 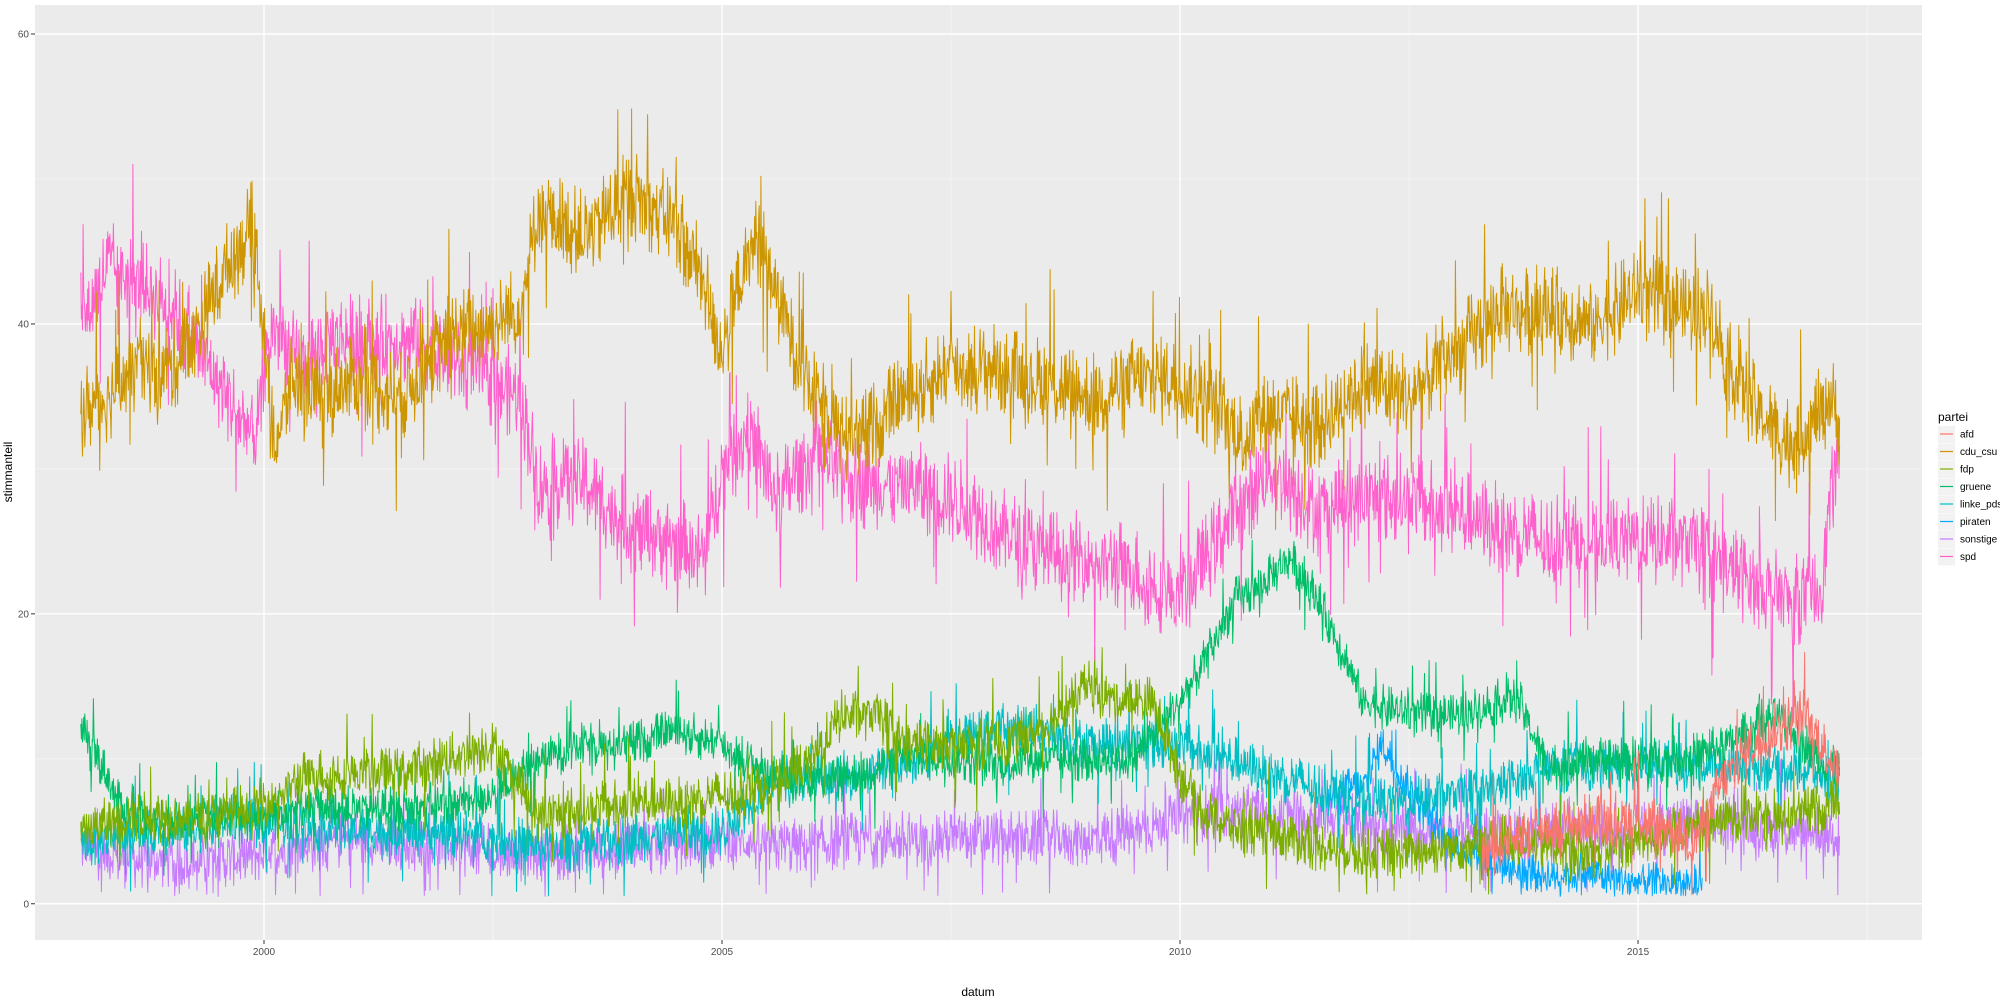 What do you see at coordinates (1975, 522) in the screenshot?
I see `legend-label-piraten: piraten` at bounding box center [1975, 522].